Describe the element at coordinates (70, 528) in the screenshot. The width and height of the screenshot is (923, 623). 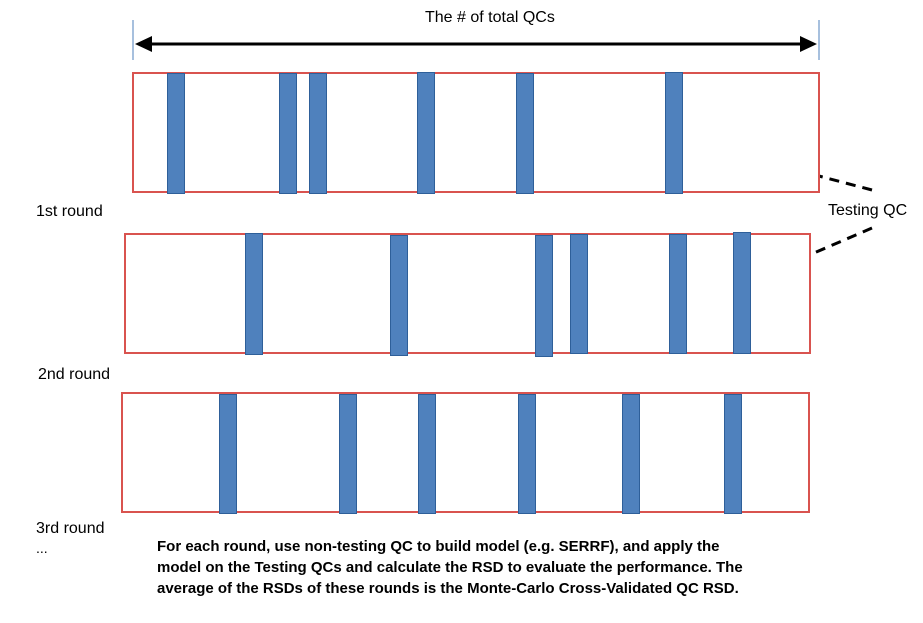
I see `round-3-label: 3rd round` at that location.